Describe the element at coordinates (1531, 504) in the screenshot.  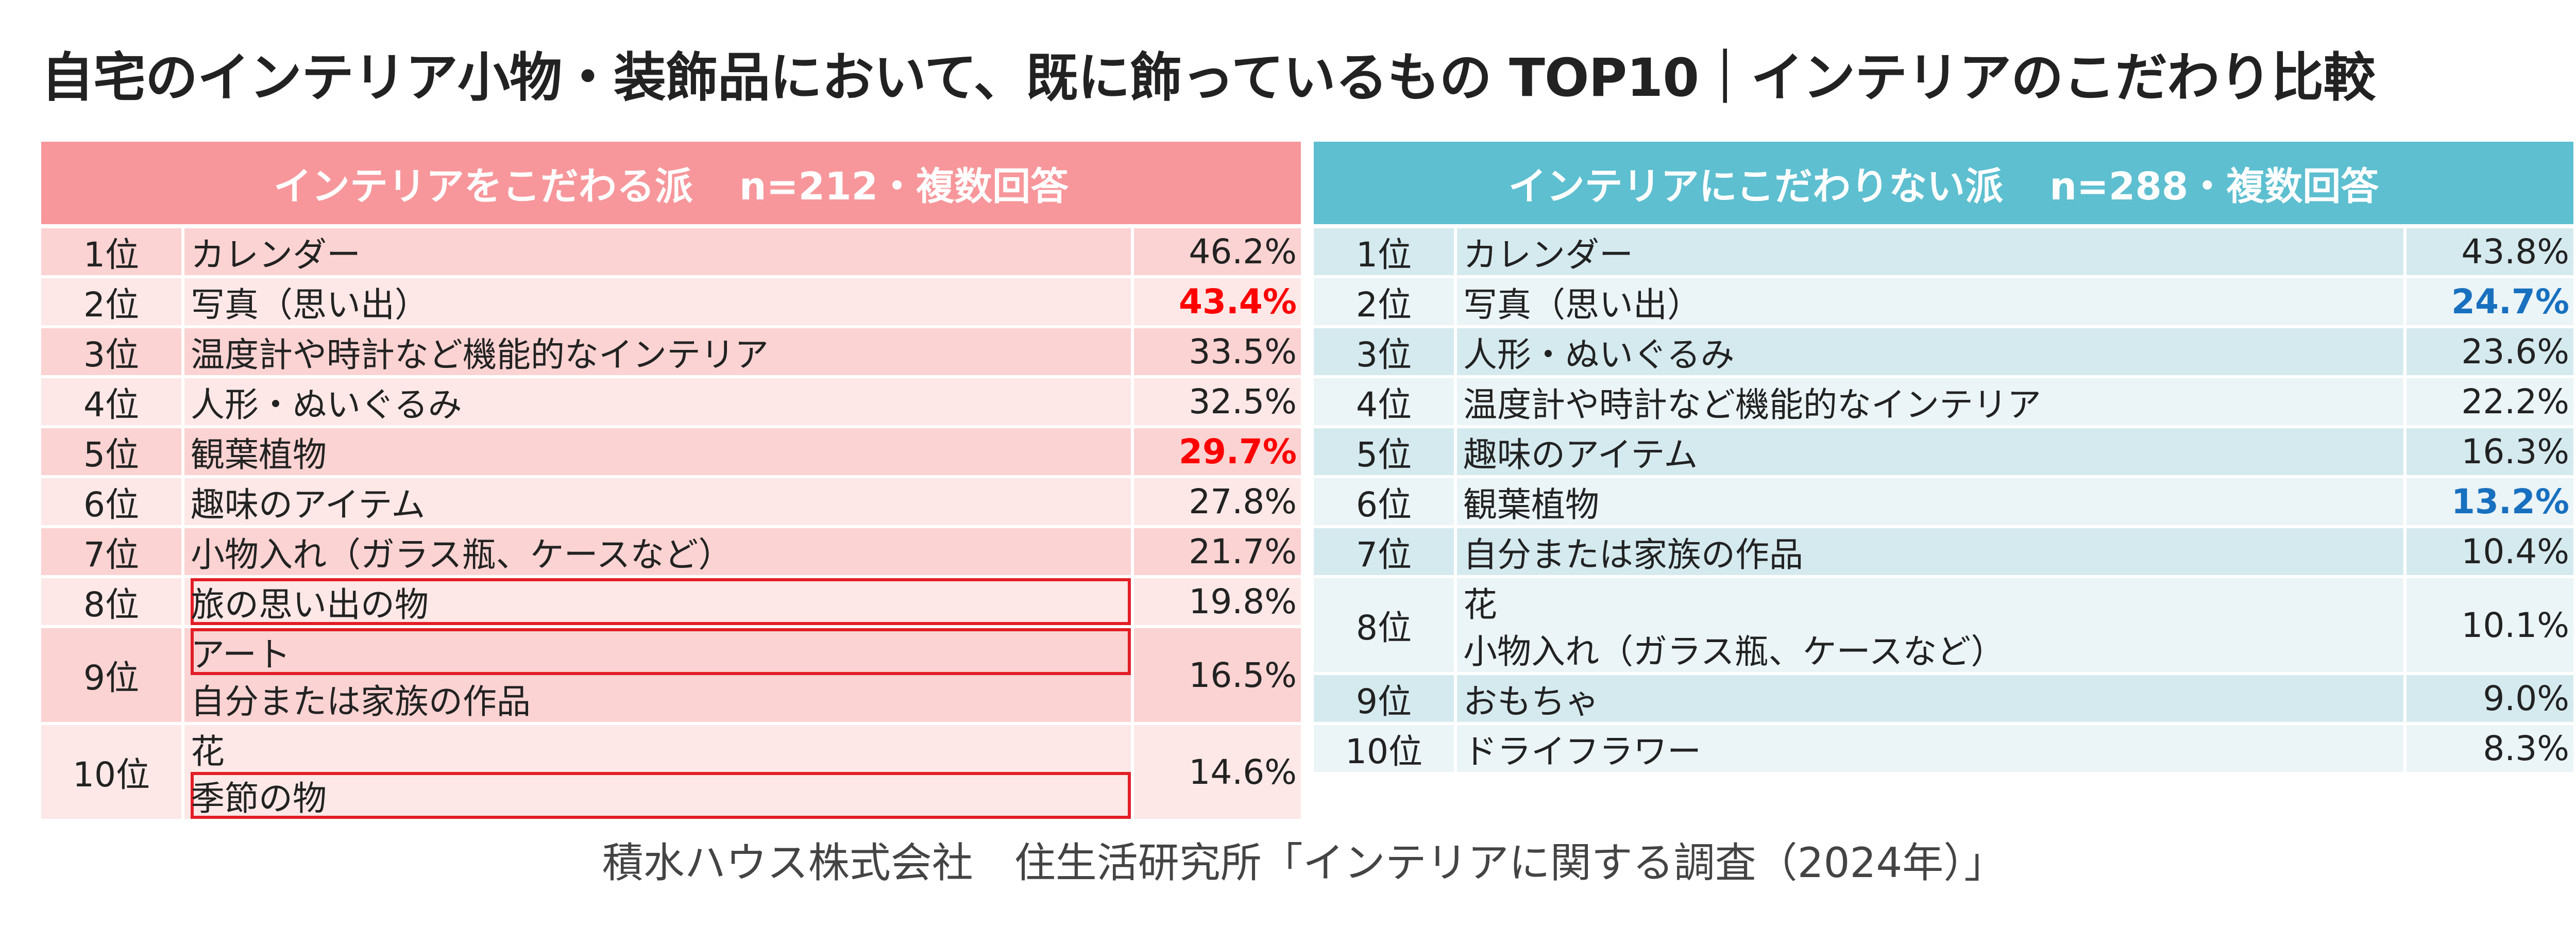
I see `item-label: 観葉植物` at that location.